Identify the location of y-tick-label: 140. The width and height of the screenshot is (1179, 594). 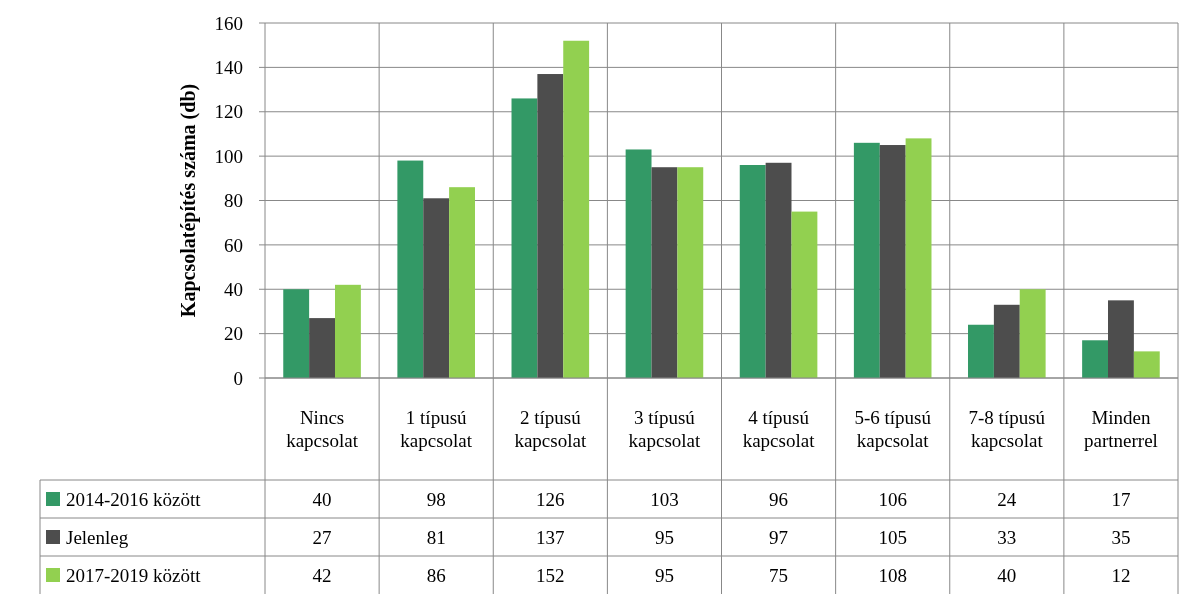
(228, 68).